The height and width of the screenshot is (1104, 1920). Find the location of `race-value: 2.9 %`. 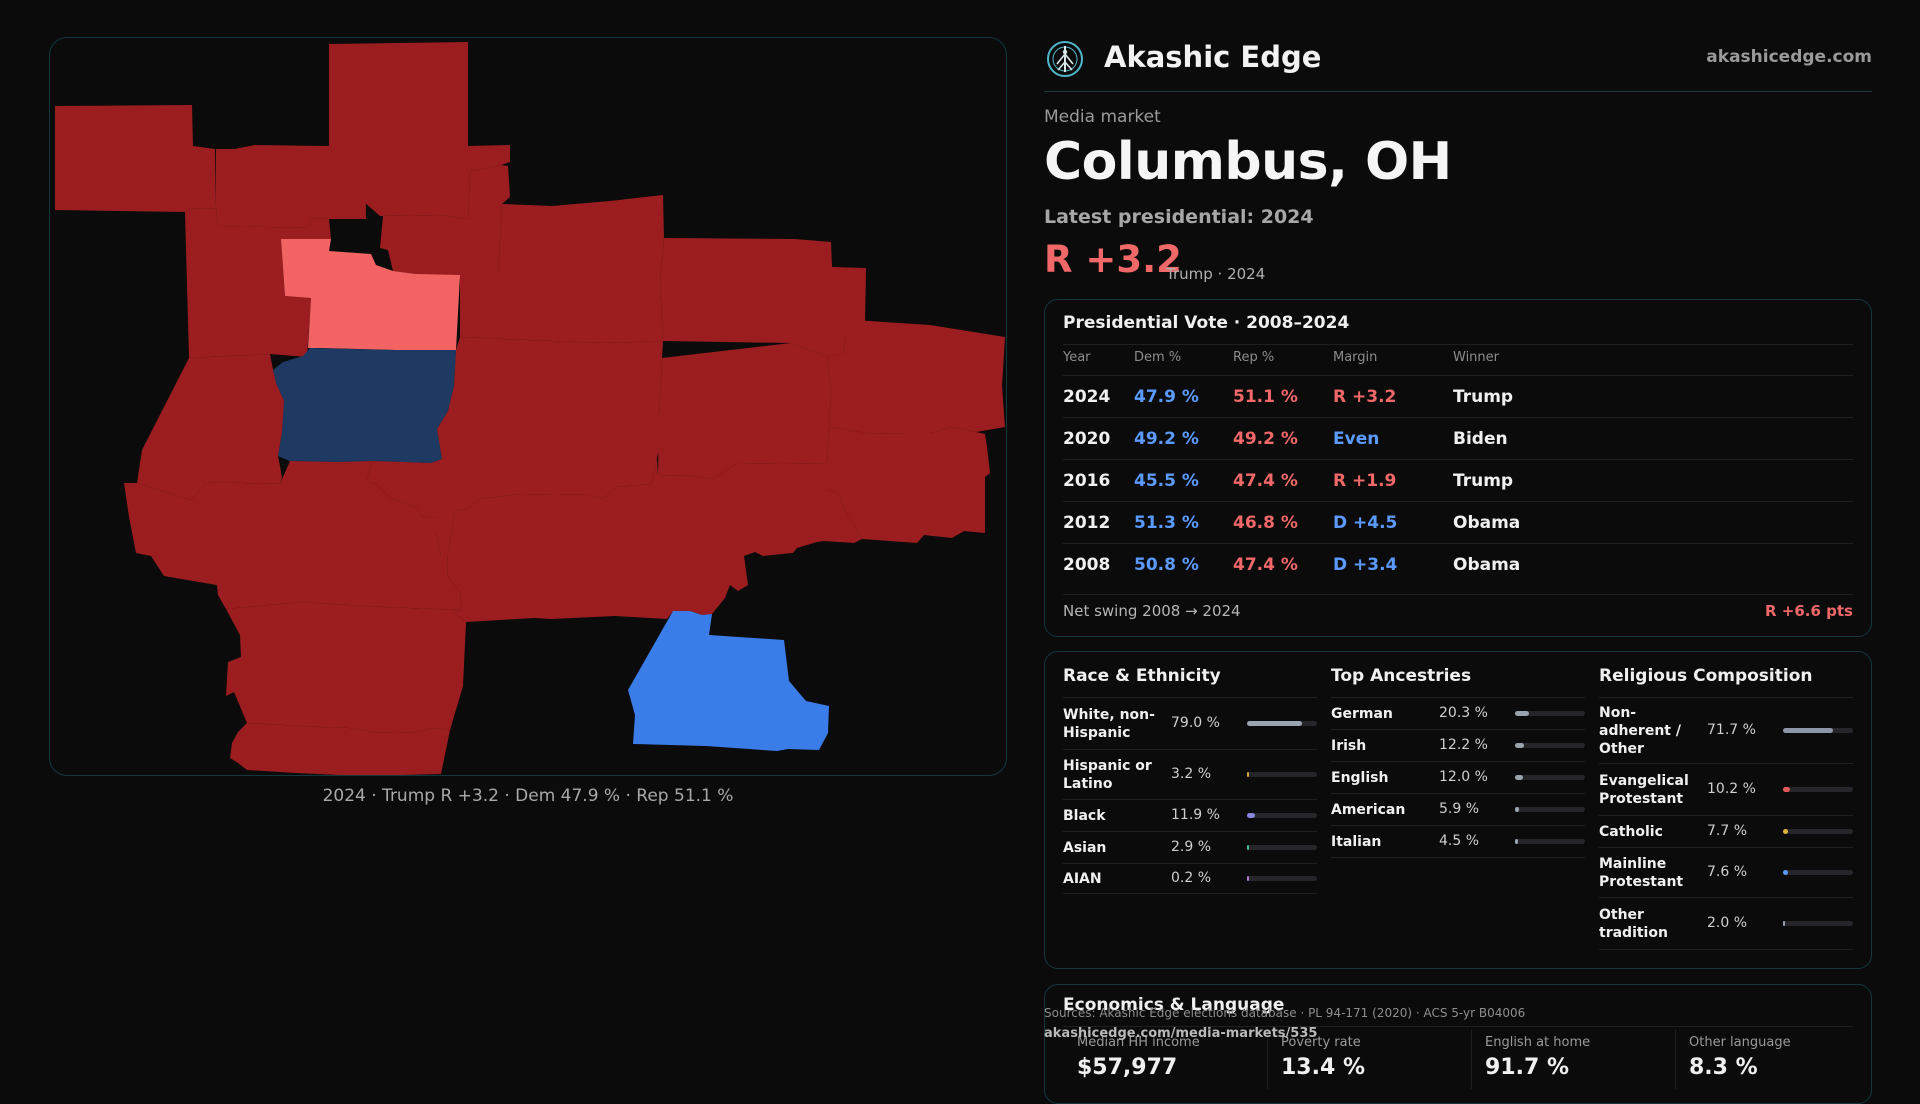

race-value: 2.9 % is located at coordinates (1191, 847).